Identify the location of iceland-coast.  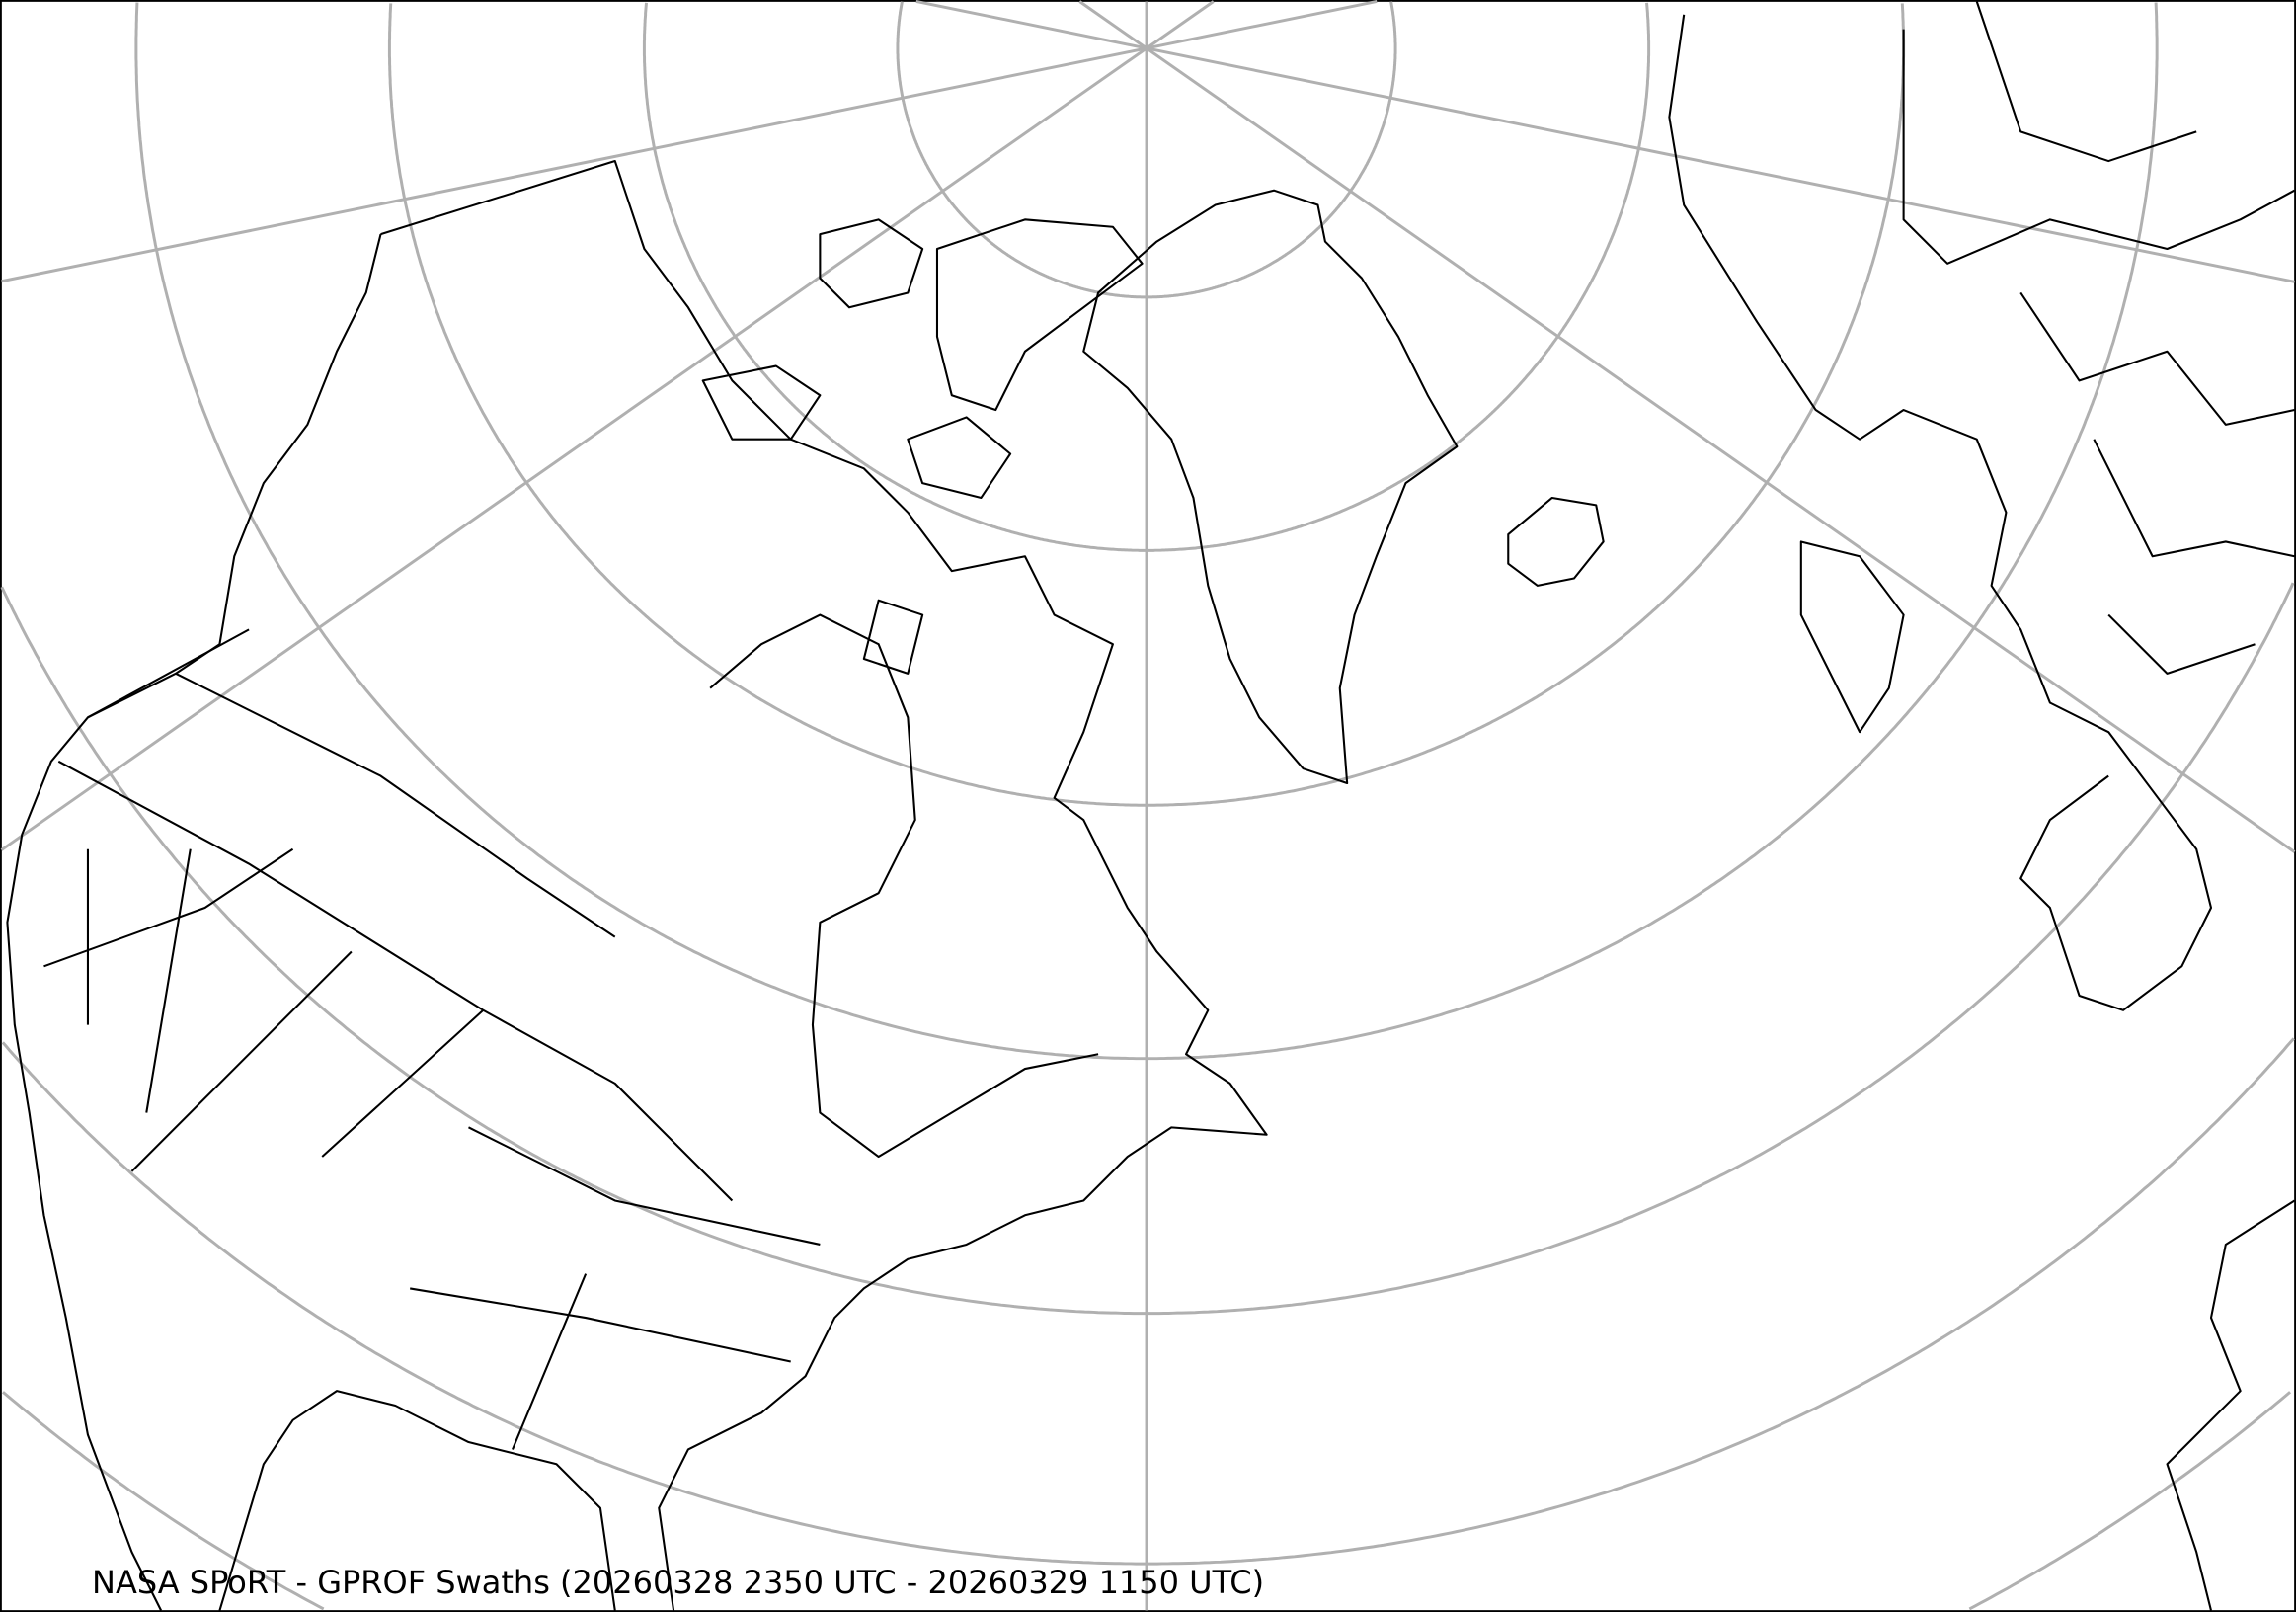
(1556, 541).